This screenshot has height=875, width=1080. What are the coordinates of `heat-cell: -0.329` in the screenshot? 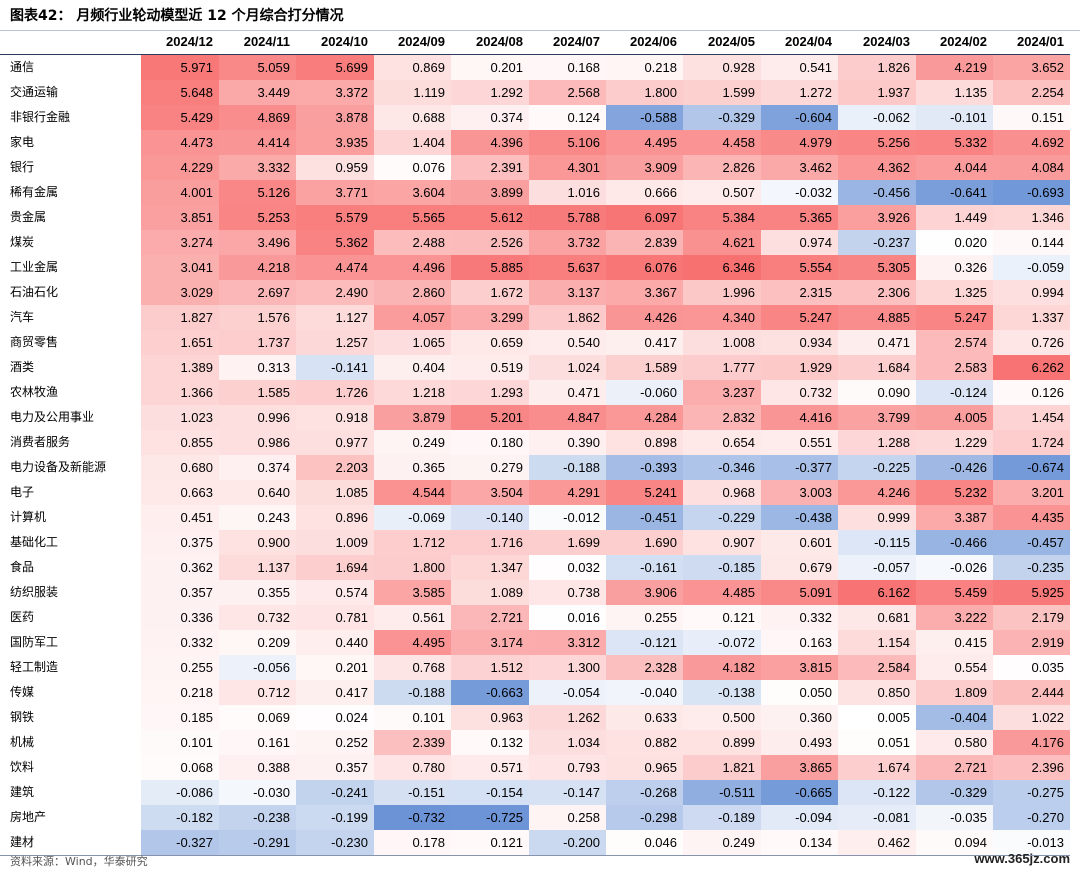 It's located at (722, 117).